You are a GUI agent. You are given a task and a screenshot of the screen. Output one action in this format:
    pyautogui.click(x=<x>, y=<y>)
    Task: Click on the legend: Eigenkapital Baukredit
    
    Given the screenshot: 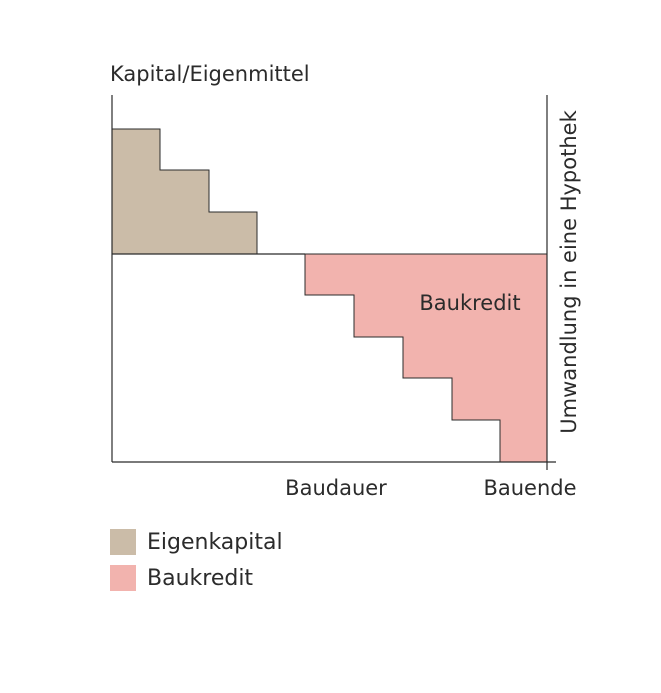 What is the action you would take?
    pyautogui.click(x=196, y=560)
    